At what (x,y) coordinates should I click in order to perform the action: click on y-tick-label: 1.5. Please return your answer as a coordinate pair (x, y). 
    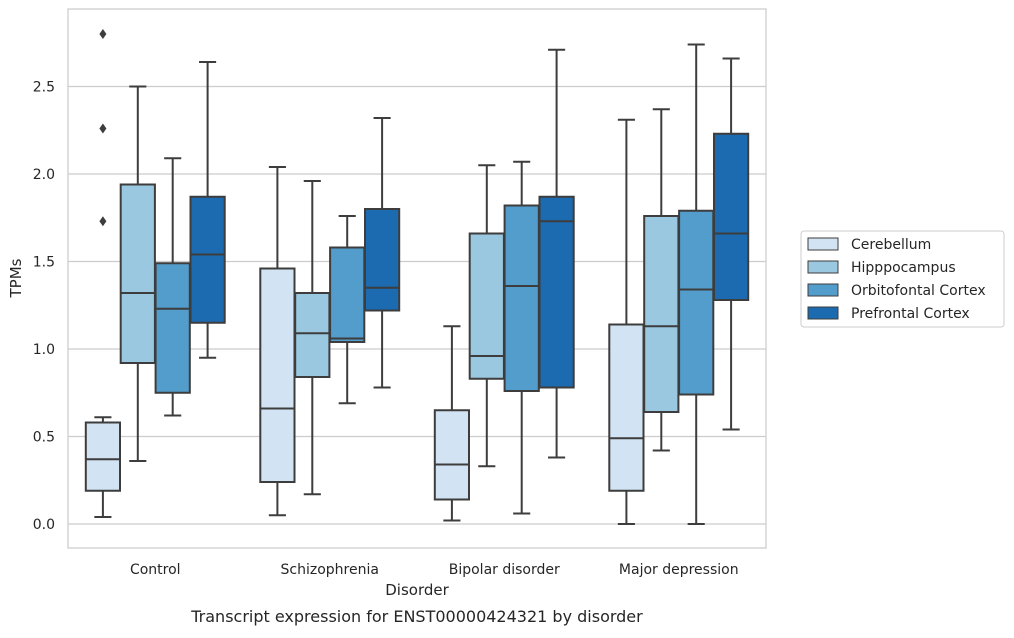
    Looking at the image, I should click on (44, 263).